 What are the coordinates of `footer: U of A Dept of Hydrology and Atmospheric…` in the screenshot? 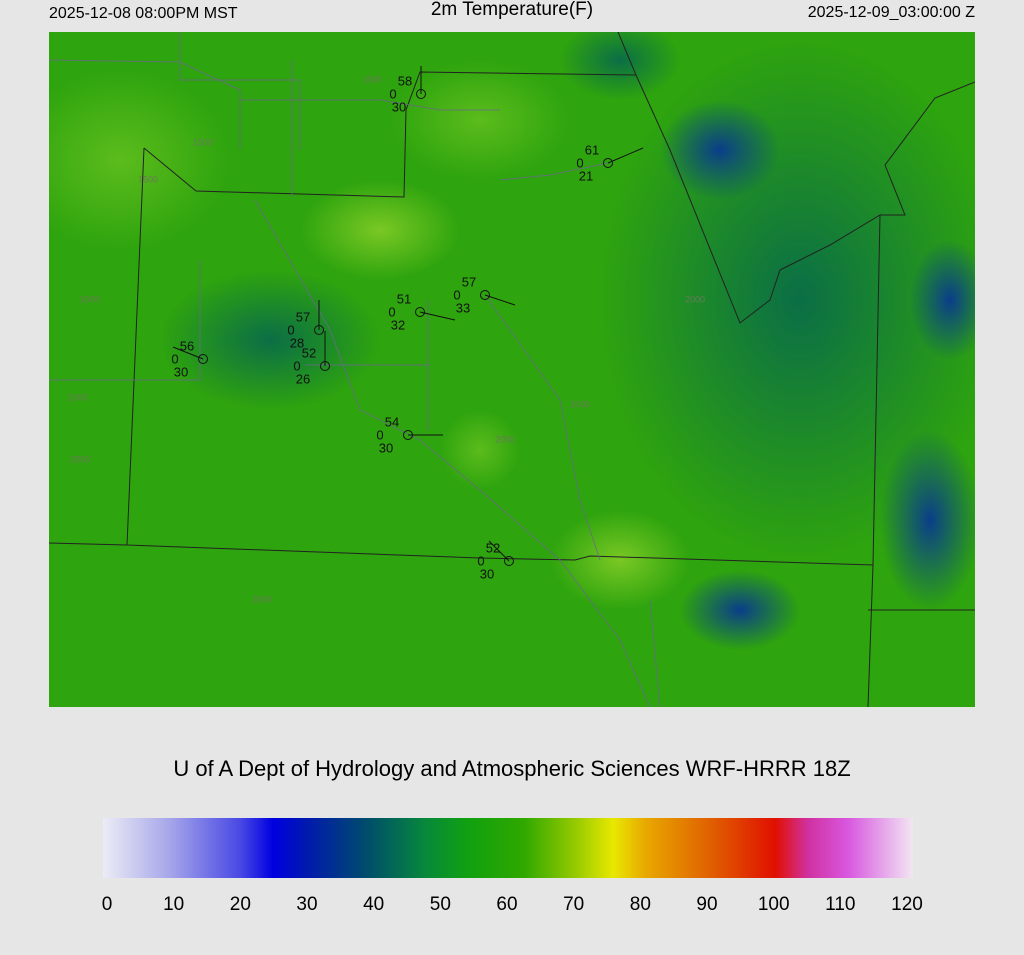 It's located at (511, 768).